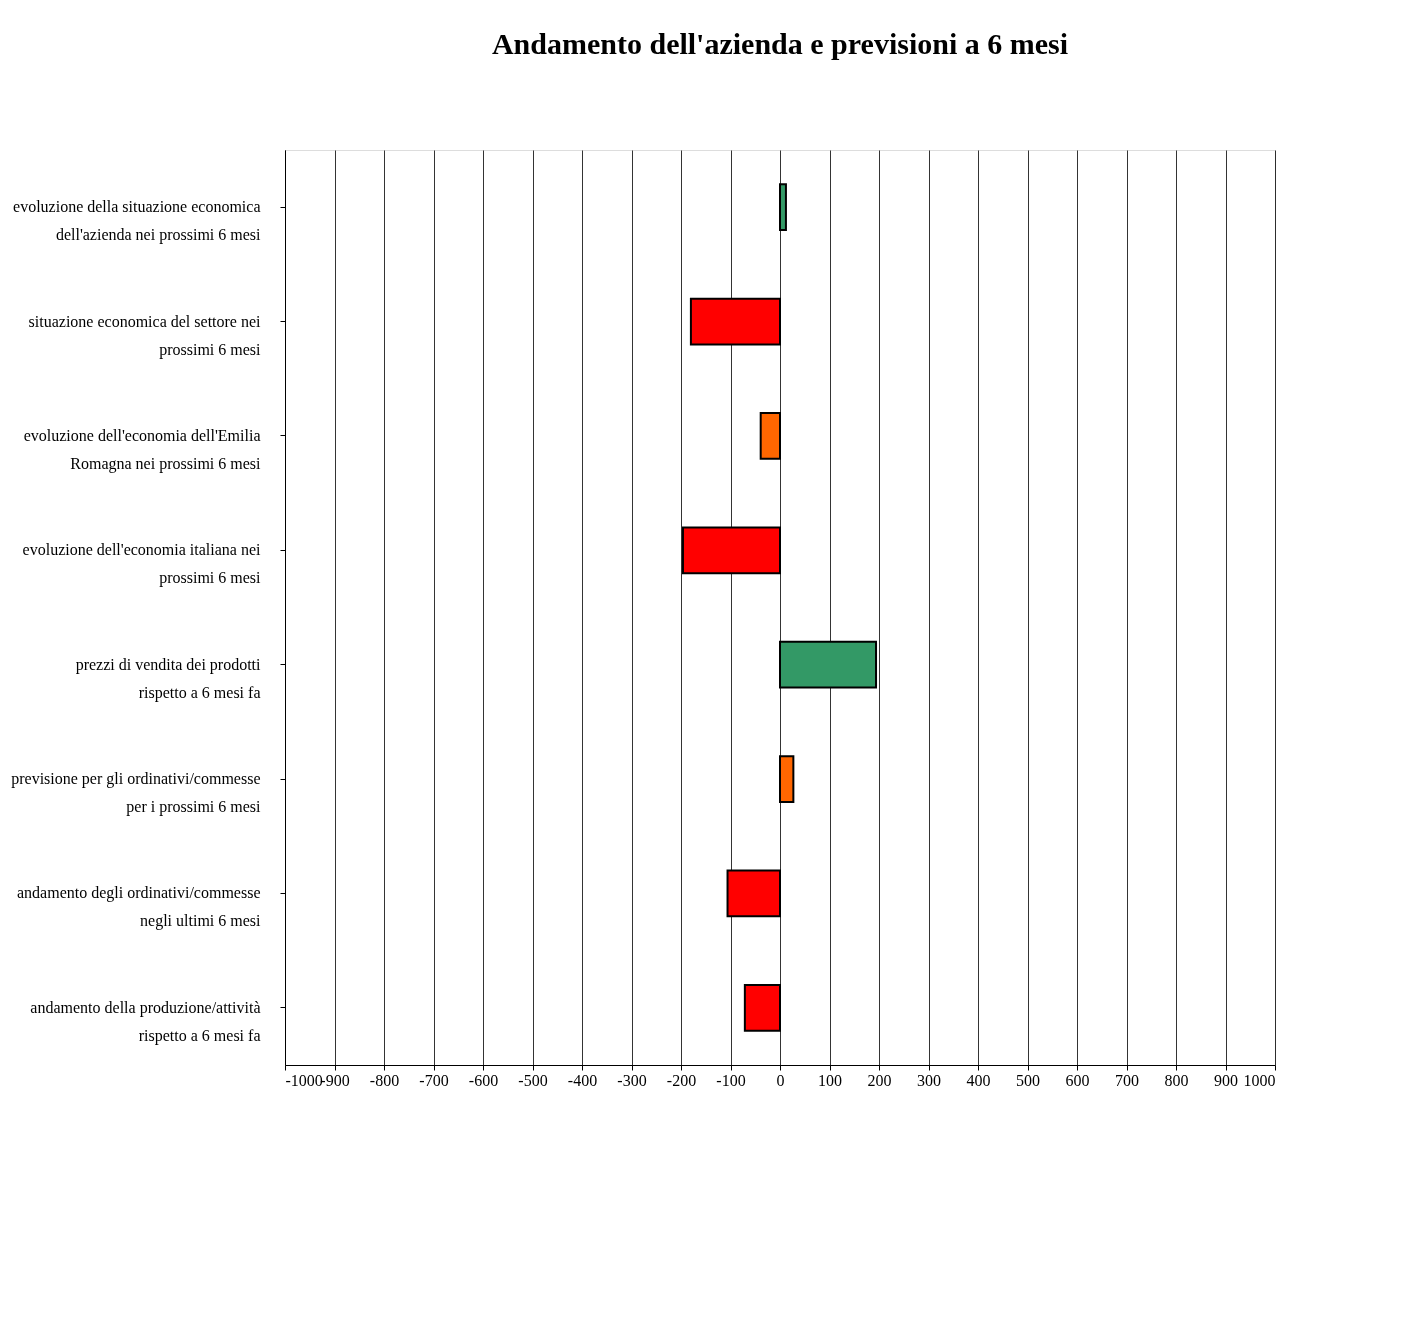  What do you see at coordinates (434, 1080) in the screenshot?
I see `x-tick-label: -700` at bounding box center [434, 1080].